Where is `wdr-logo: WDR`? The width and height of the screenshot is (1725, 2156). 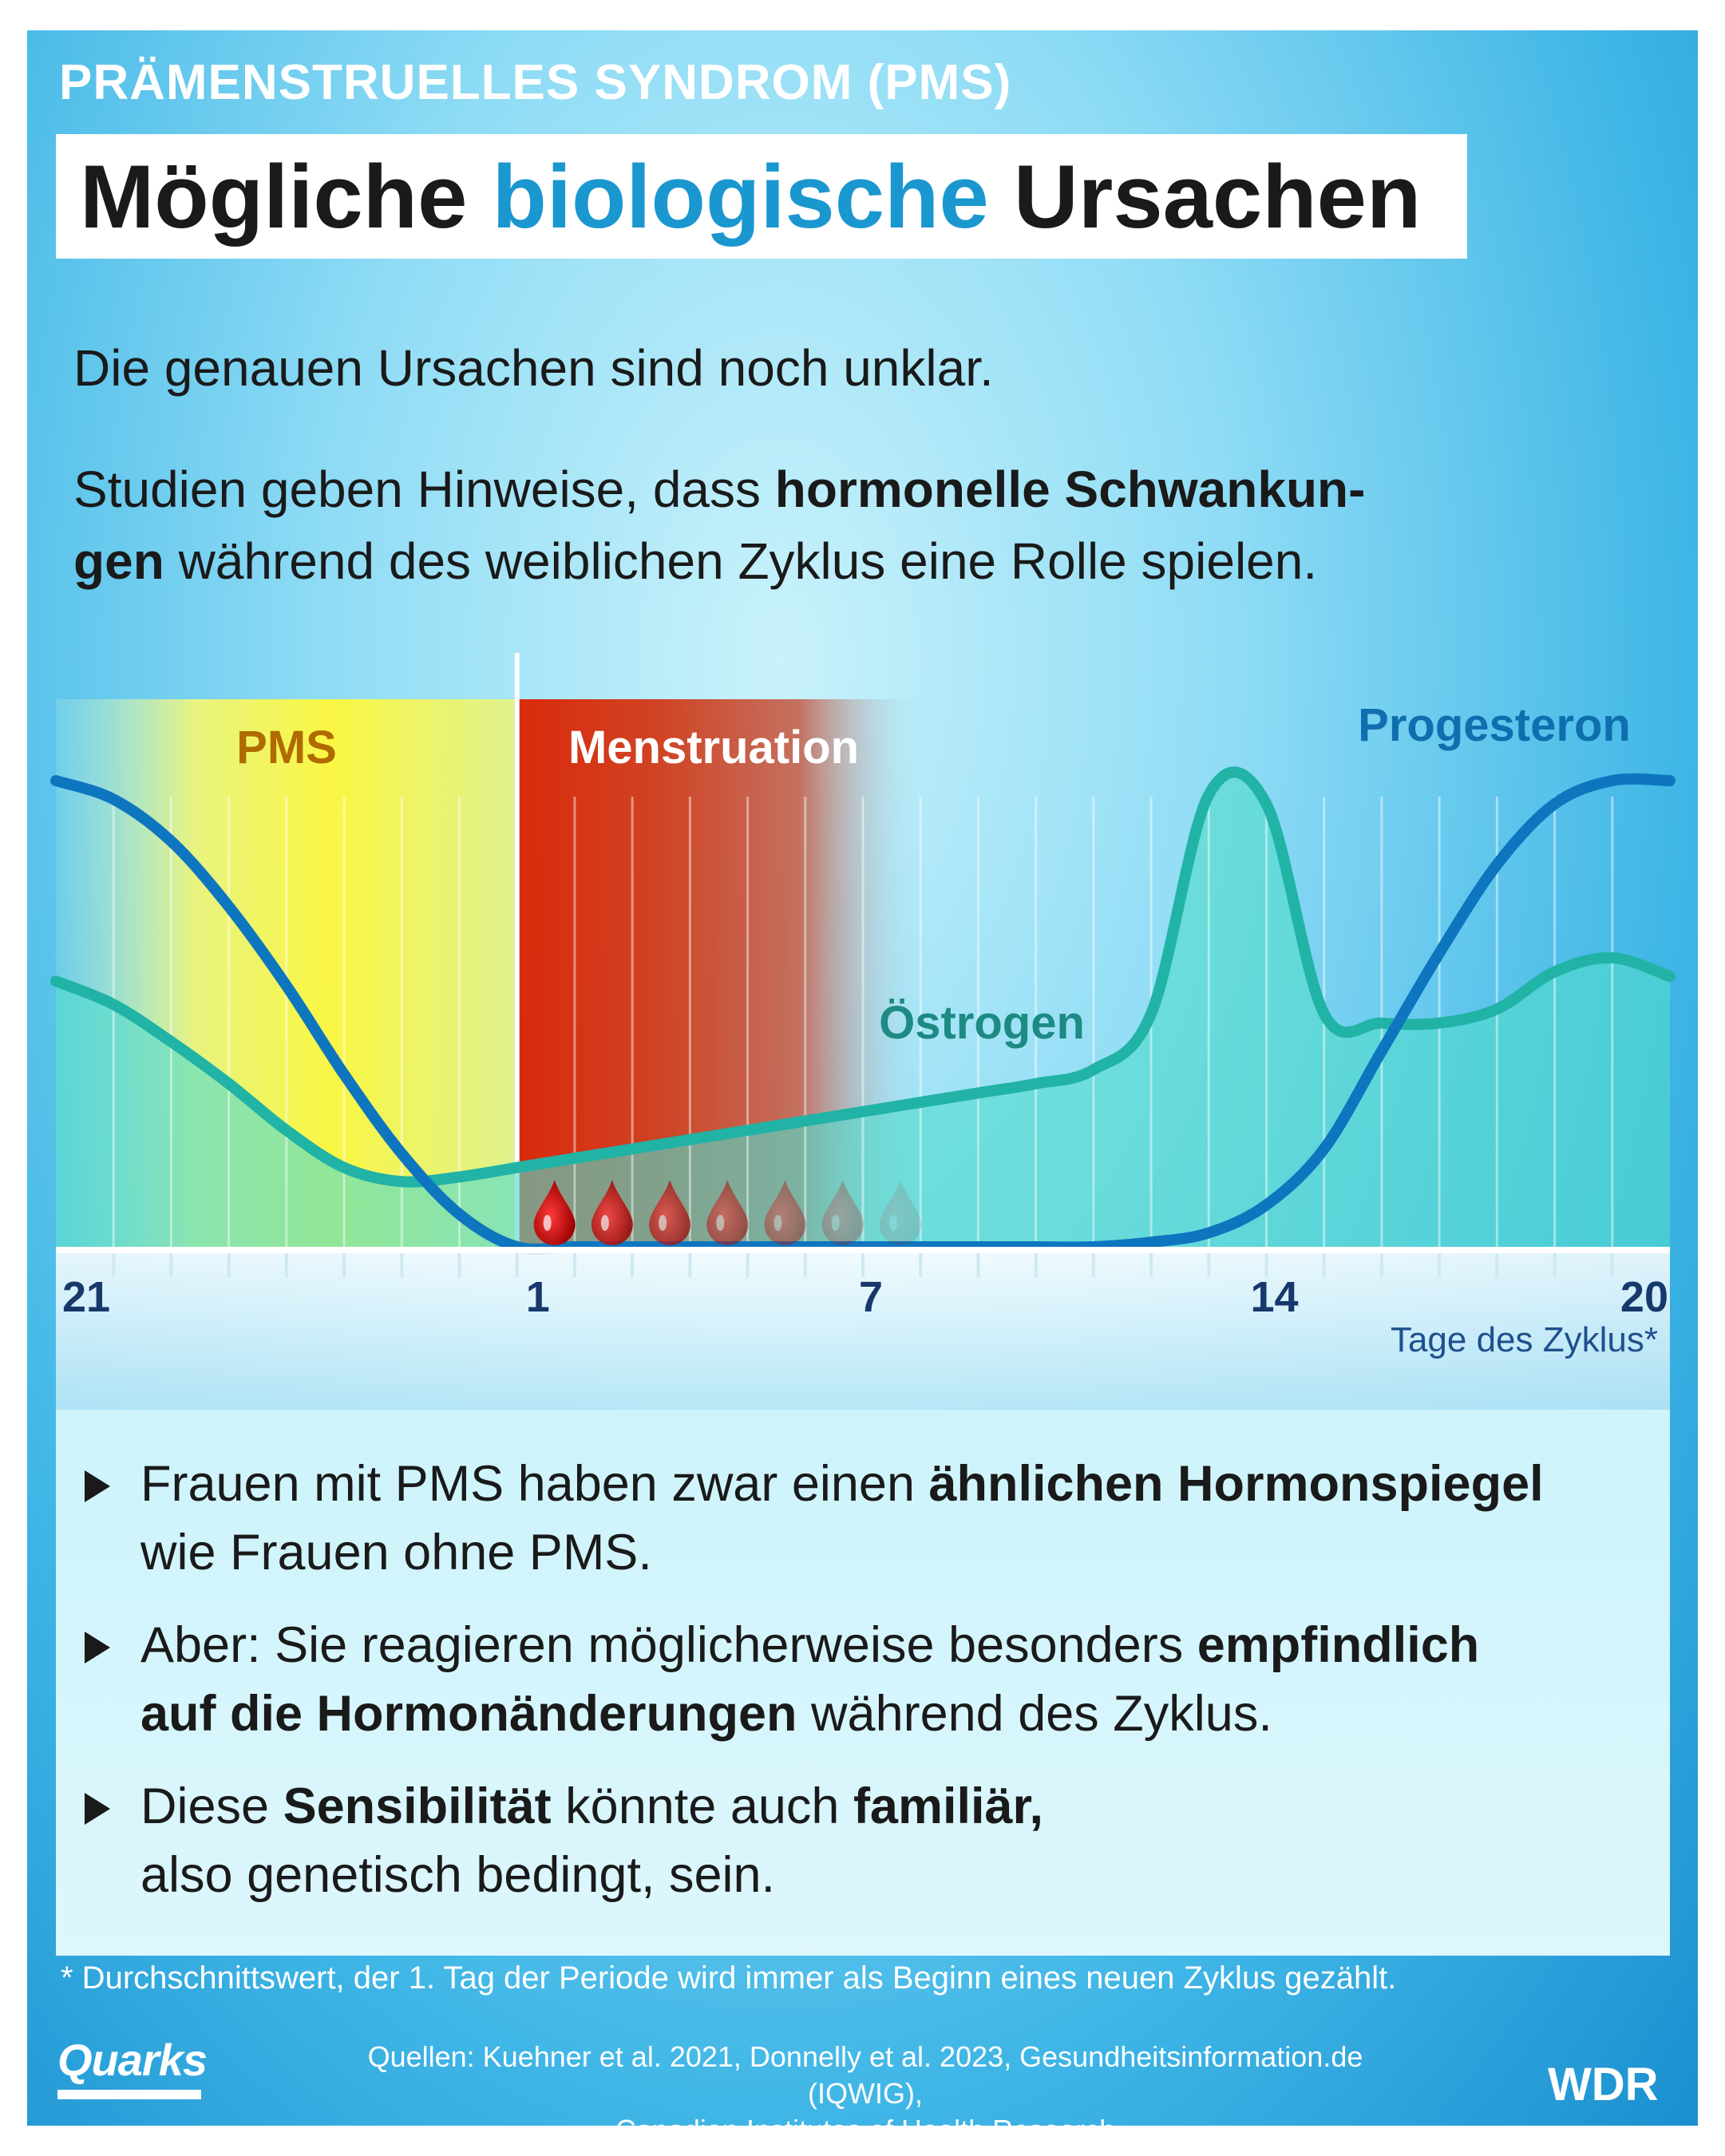
wdr-logo: WDR is located at coordinates (1603, 2085).